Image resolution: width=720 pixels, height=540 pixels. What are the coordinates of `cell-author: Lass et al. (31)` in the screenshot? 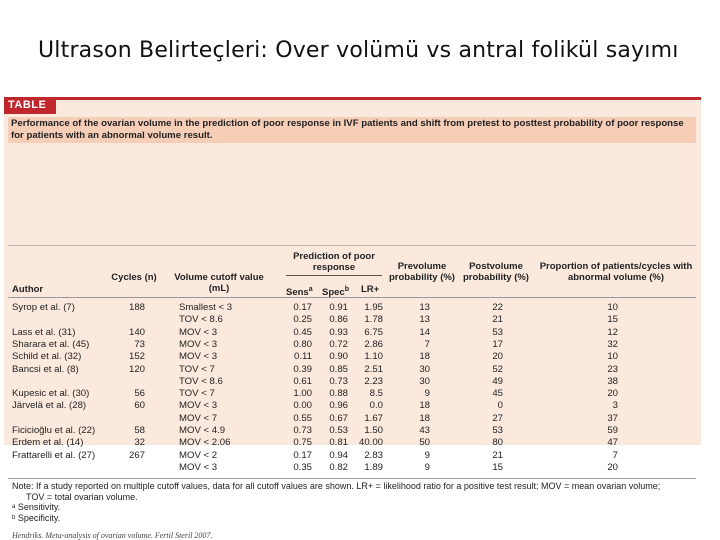 It's located at (44, 332).